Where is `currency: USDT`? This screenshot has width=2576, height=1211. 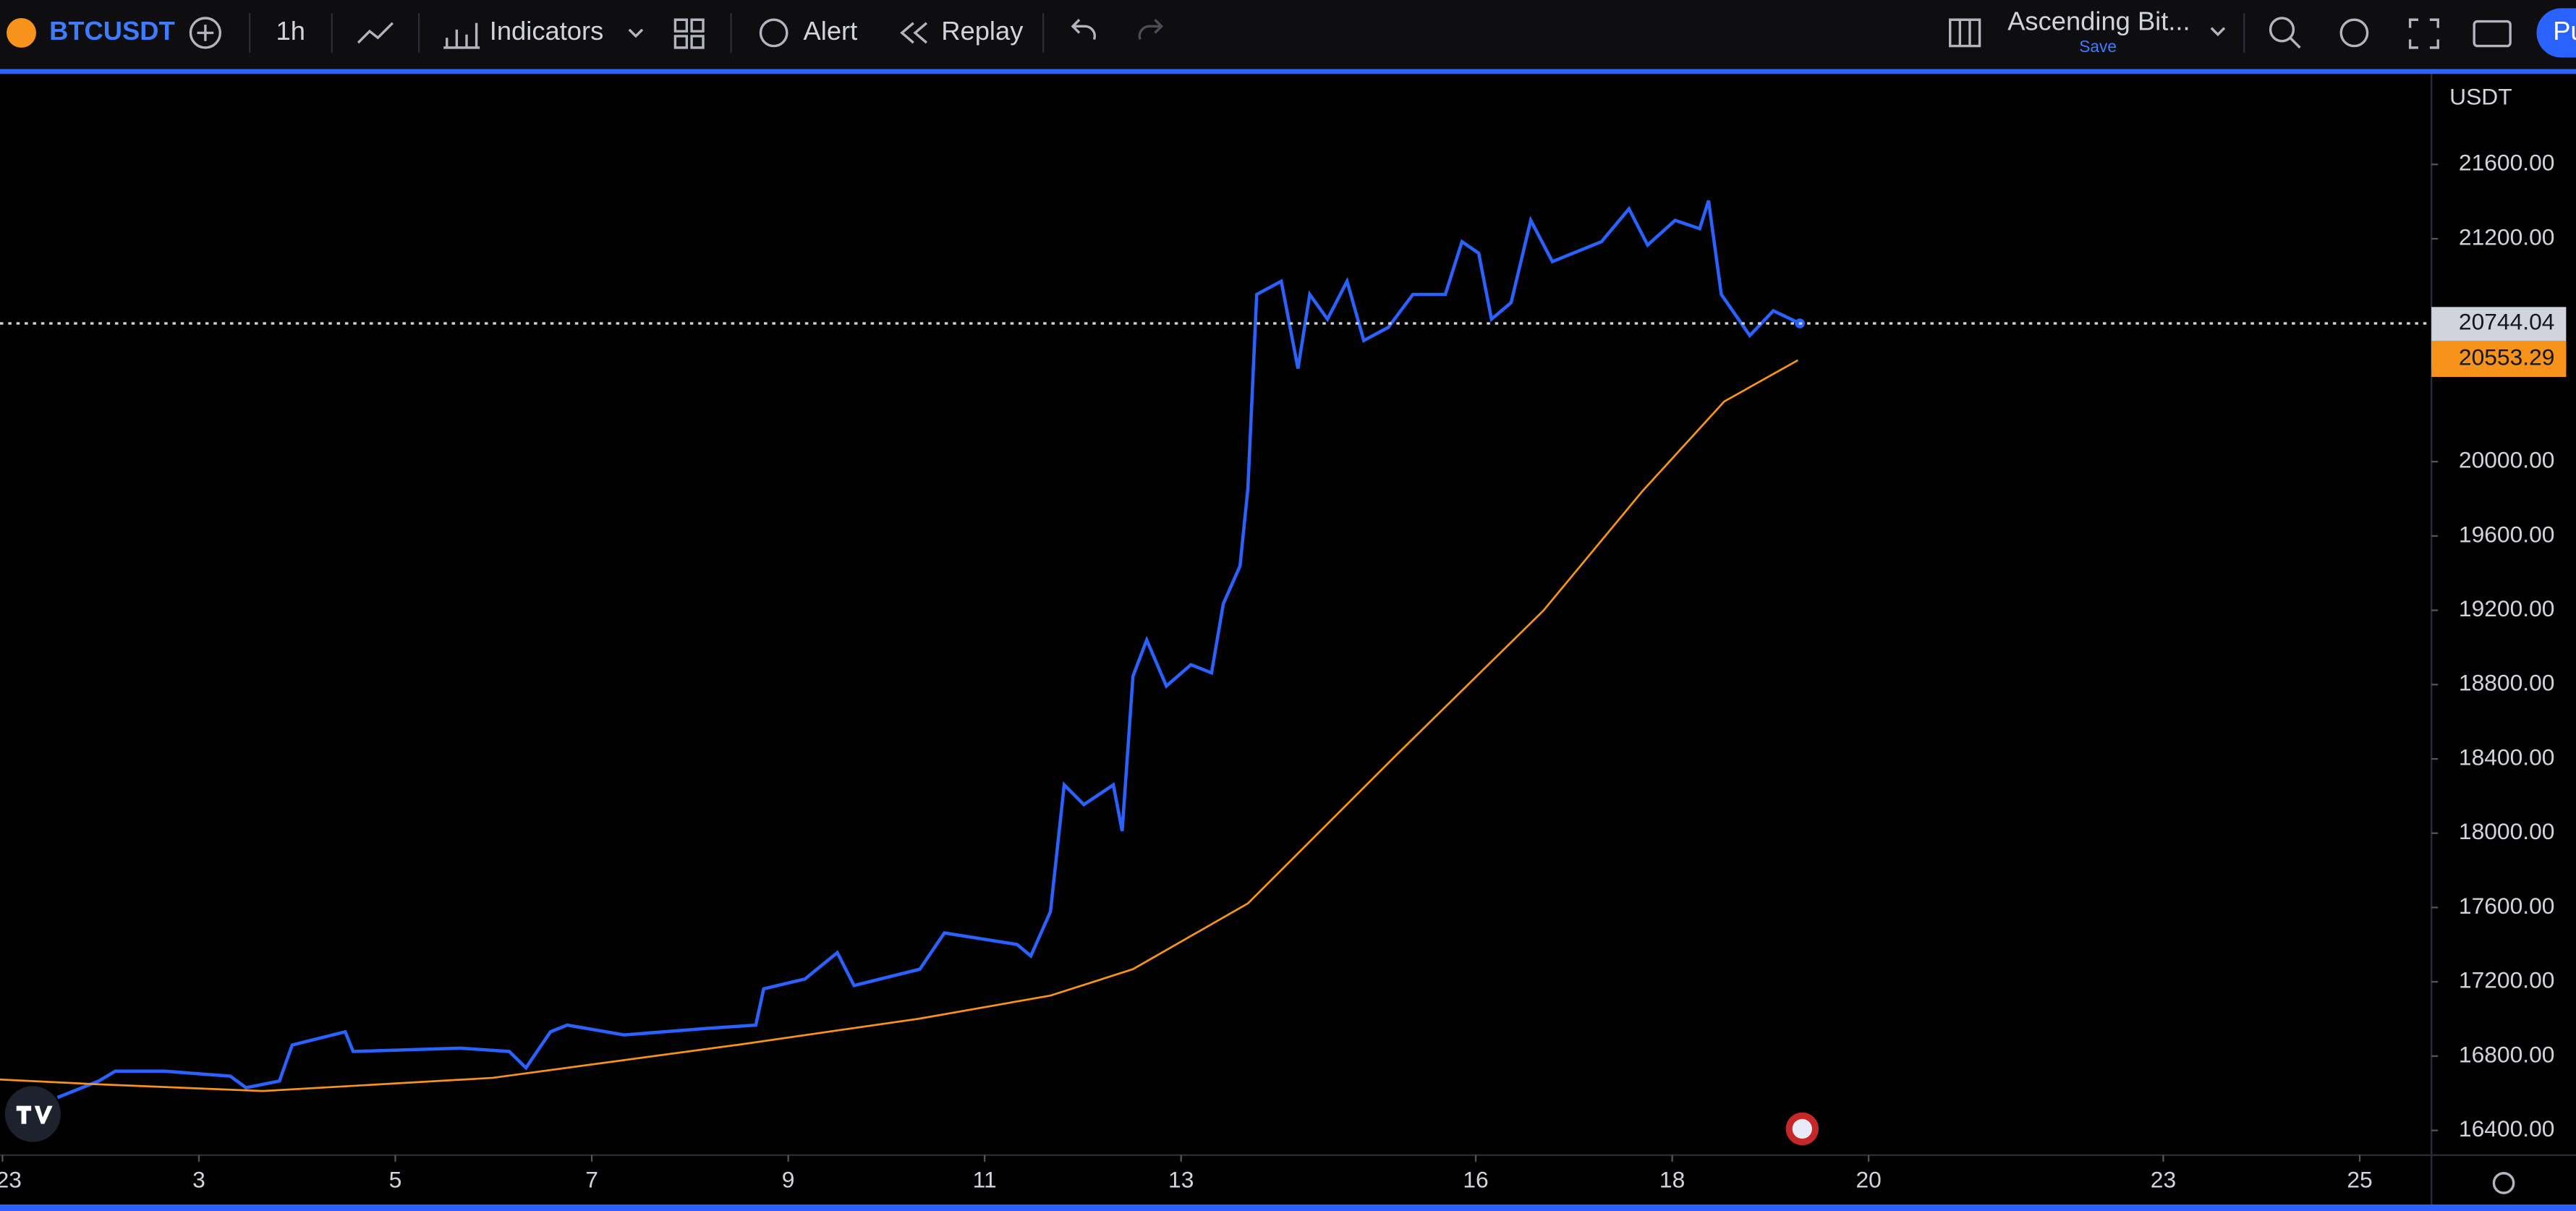
currency: USDT is located at coordinates (2480, 97).